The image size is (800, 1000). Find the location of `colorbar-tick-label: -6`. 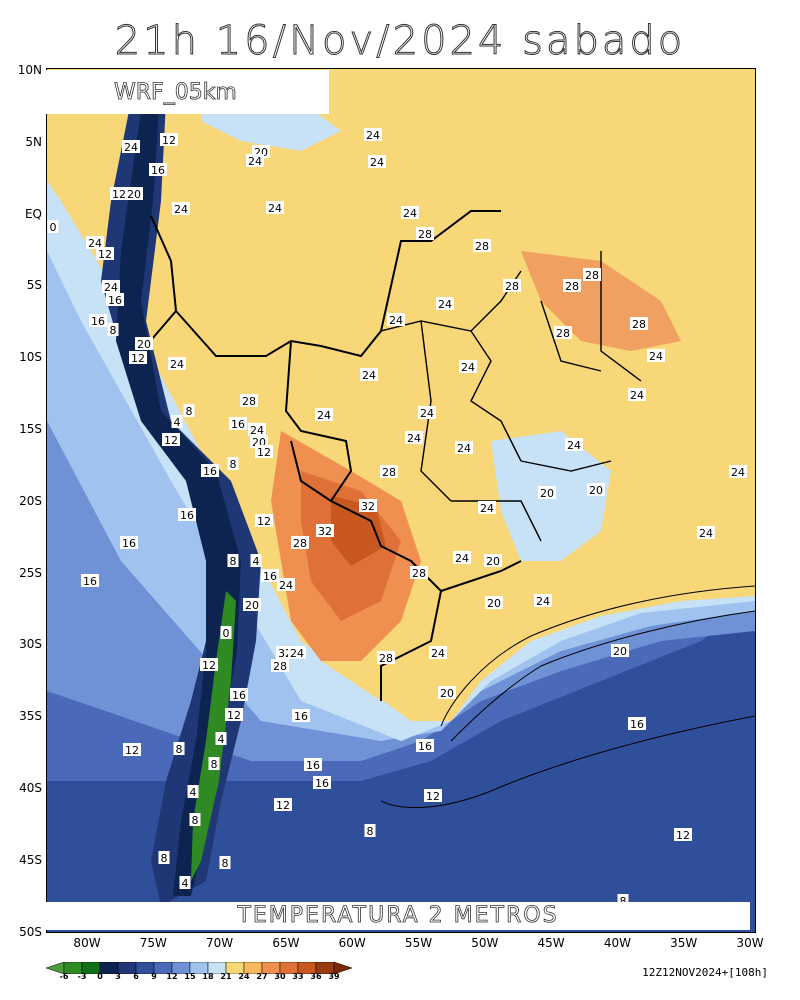

colorbar-tick-label: -6 is located at coordinates (64, 976).